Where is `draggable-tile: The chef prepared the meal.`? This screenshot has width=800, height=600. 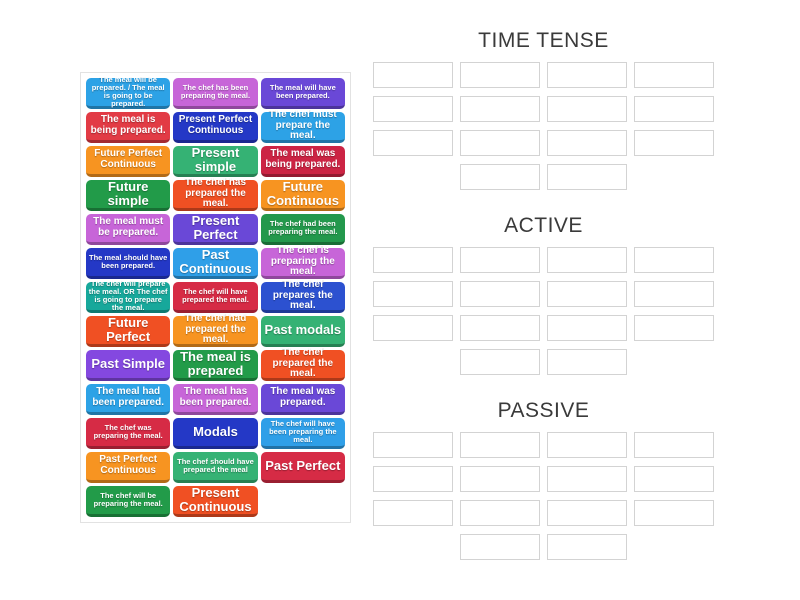 draggable-tile: The chef prepared the meal. is located at coordinates (302, 363).